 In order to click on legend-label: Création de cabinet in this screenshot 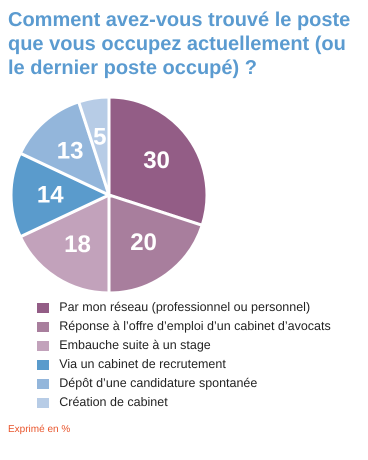, I will do `click(113, 402)`.